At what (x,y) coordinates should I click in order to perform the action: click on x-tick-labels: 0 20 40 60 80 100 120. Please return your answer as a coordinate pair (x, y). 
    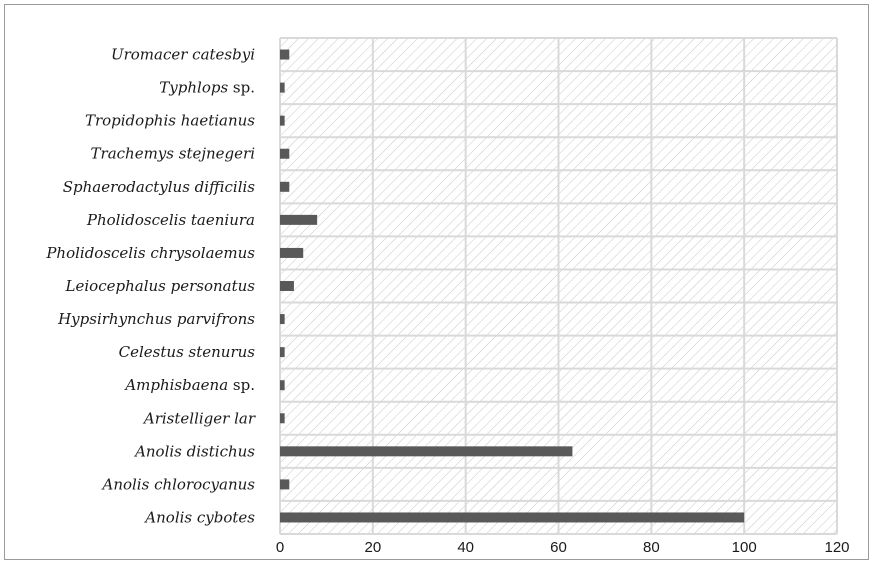
    Looking at the image, I should click on (563, 547).